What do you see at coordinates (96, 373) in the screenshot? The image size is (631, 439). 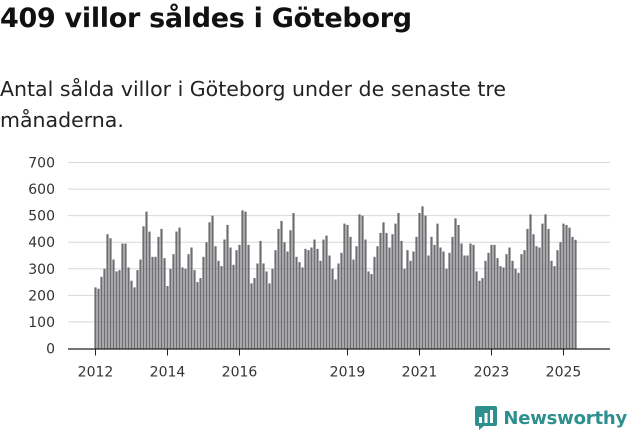 I see `x-tick-label-2012: 2012` at bounding box center [96, 373].